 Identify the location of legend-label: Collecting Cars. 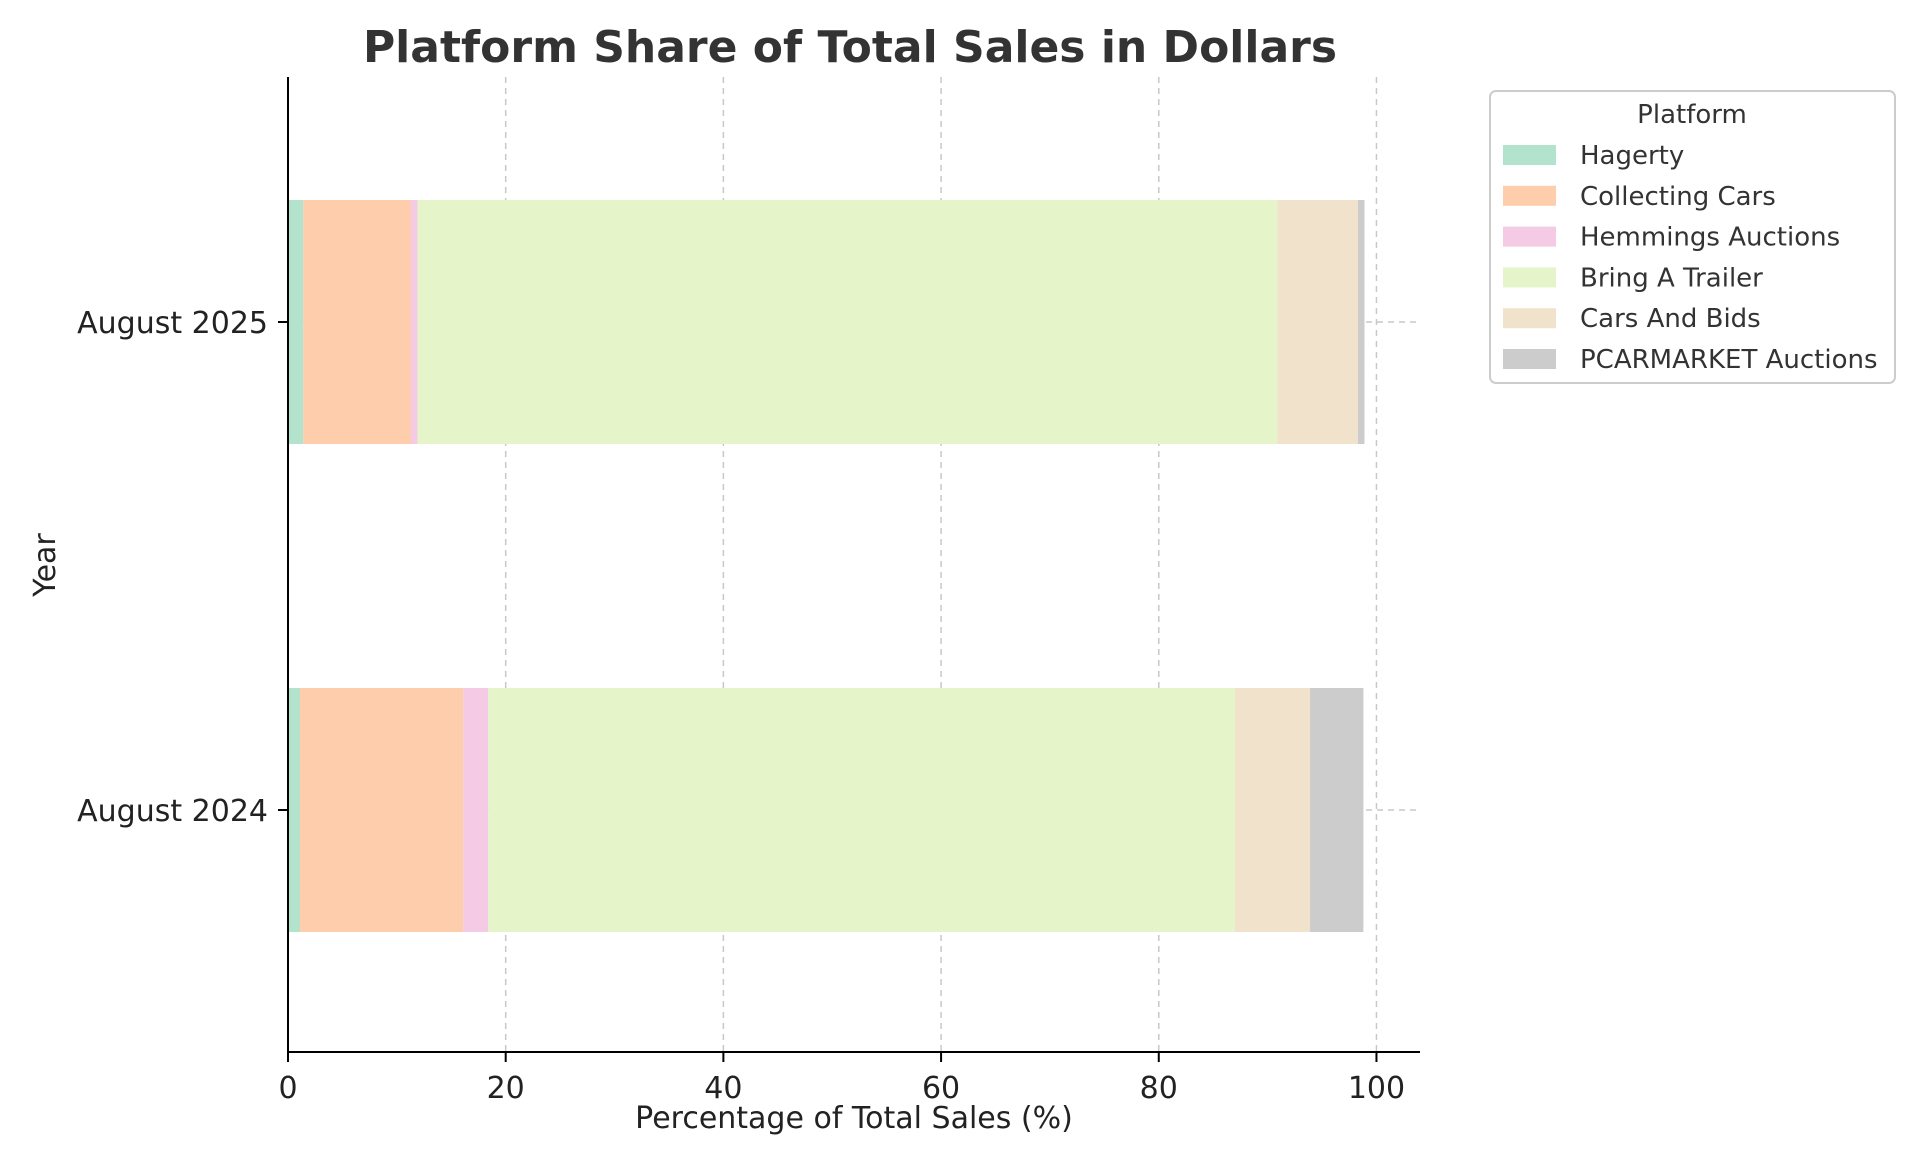
(1678, 197).